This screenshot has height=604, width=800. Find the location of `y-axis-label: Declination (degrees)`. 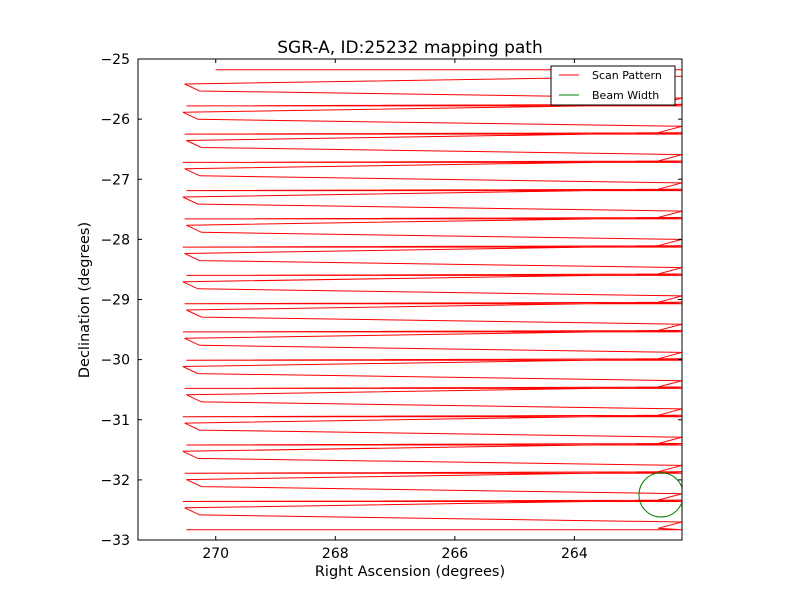

y-axis-label: Declination (degrees) is located at coordinates (85, 300).